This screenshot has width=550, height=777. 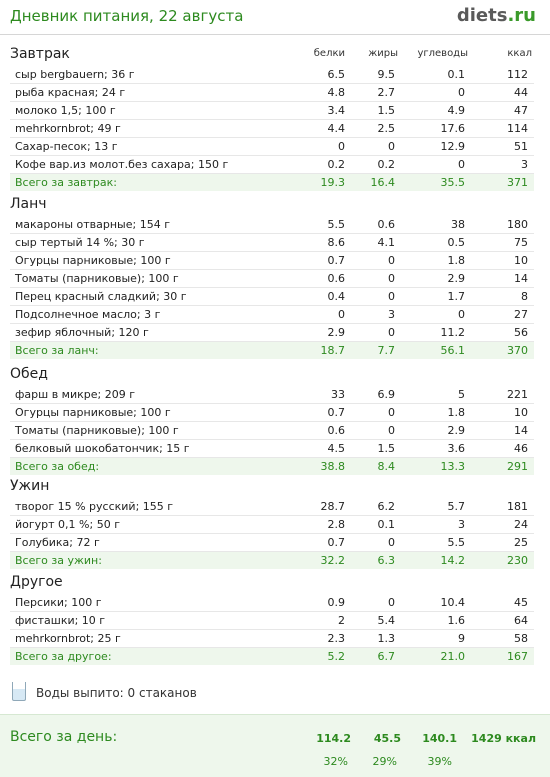 What do you see at coordinates (102, 448) in the screenshot?
I see `food-name: белковый шокобатончик; 15 г` at bounding box center [102, 448].